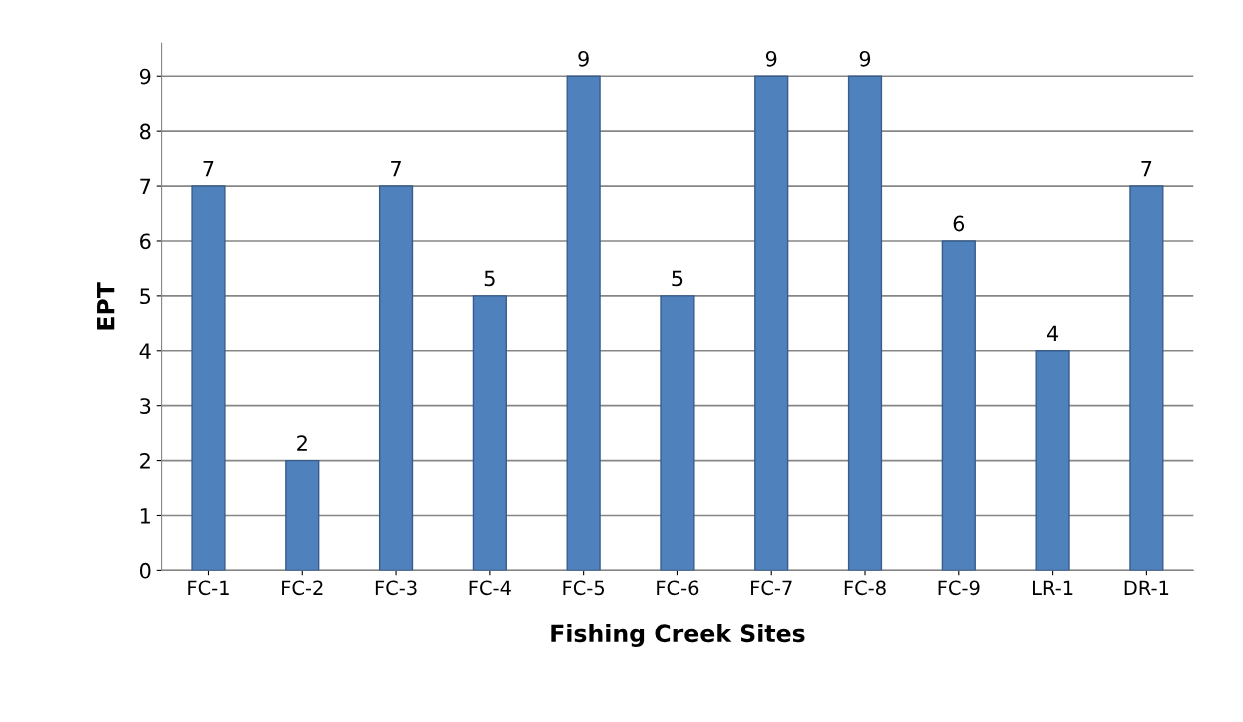  What do you see at coordinates (584, 588) in the screenshot?
I see `x-tick-label: FC-5` at bounding box center [584, 588].